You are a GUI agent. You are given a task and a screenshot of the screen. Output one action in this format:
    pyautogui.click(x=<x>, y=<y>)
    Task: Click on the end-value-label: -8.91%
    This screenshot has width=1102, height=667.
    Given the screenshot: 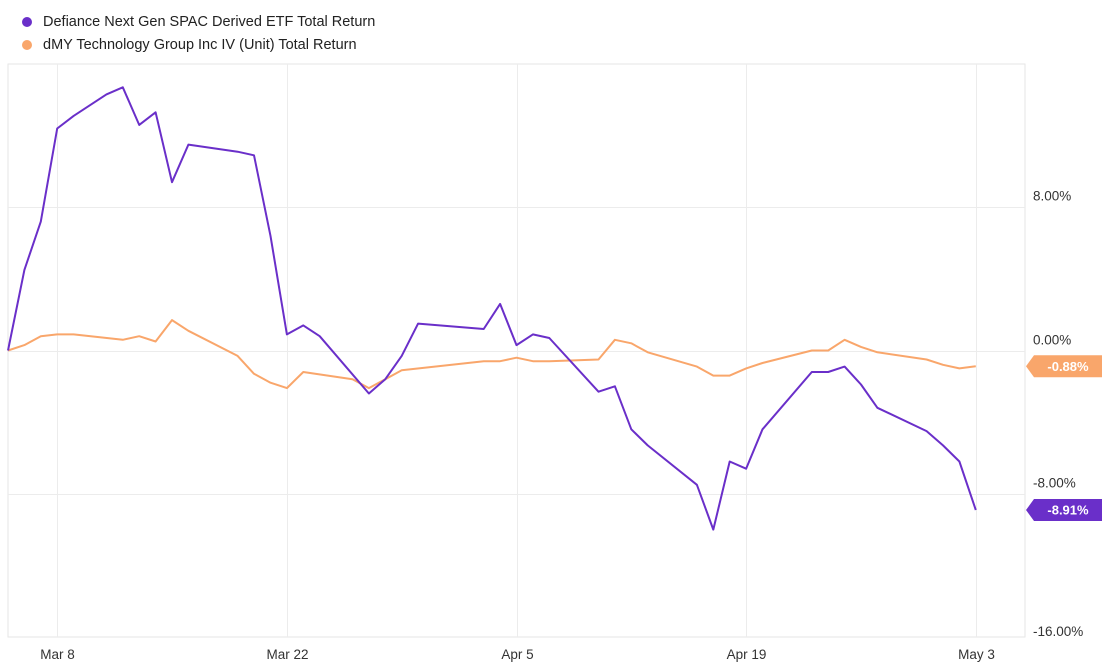 What is the action you would take?
    pyautogui.click(x=1068, y=510)
    